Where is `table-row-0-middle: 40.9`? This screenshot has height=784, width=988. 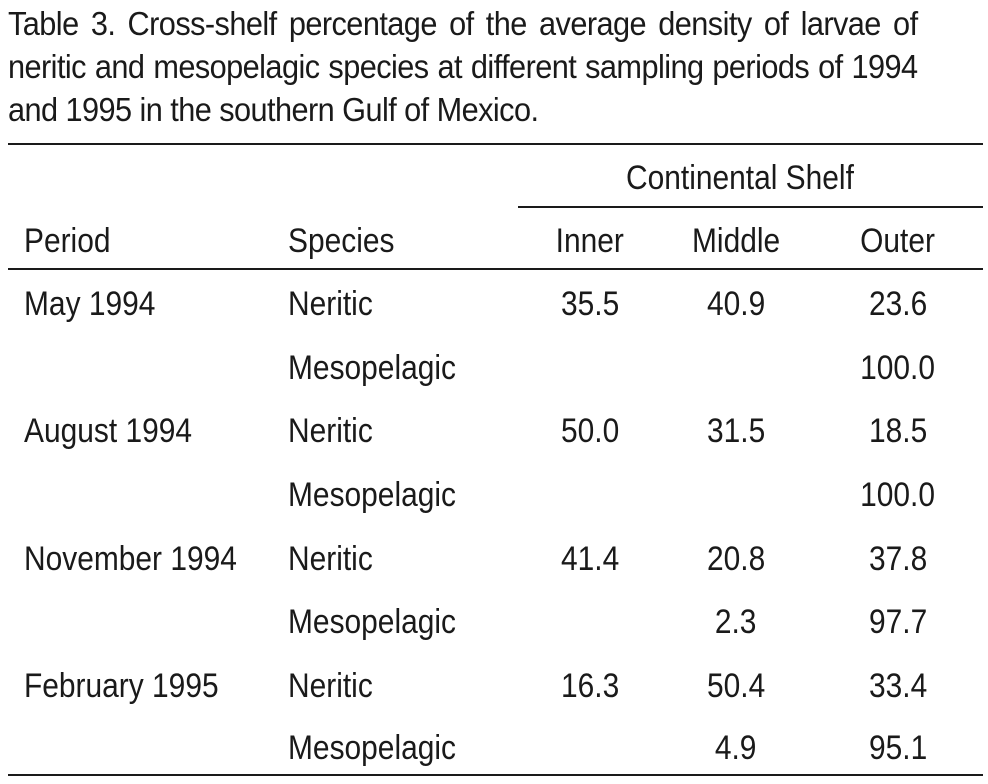
table-row-0-middle: 40.9 is located at coordinates (736, 304).